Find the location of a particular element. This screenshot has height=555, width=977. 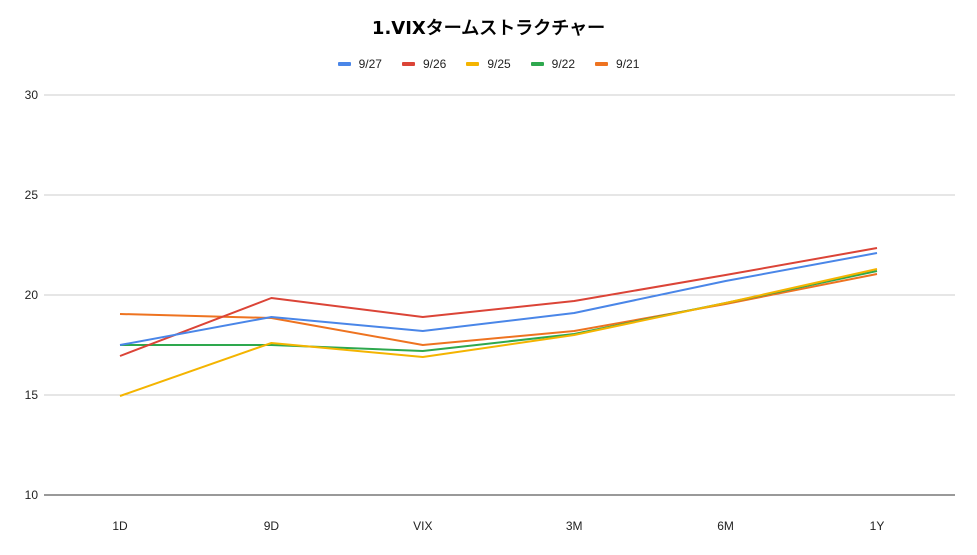

x-tick-label: 3M is located at coordinates (574, 526).